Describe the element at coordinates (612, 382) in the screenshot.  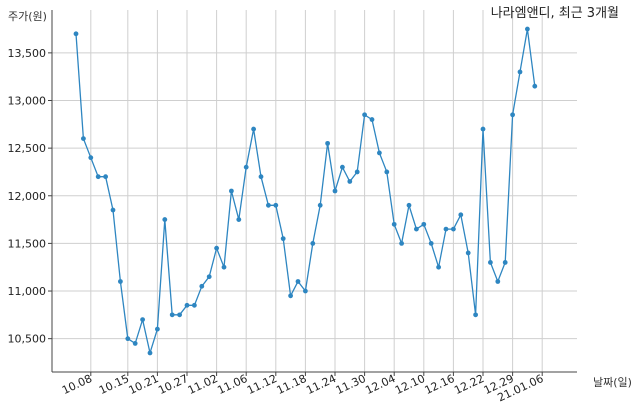
I see `x-axis-title: 날짜(일)` at that location.